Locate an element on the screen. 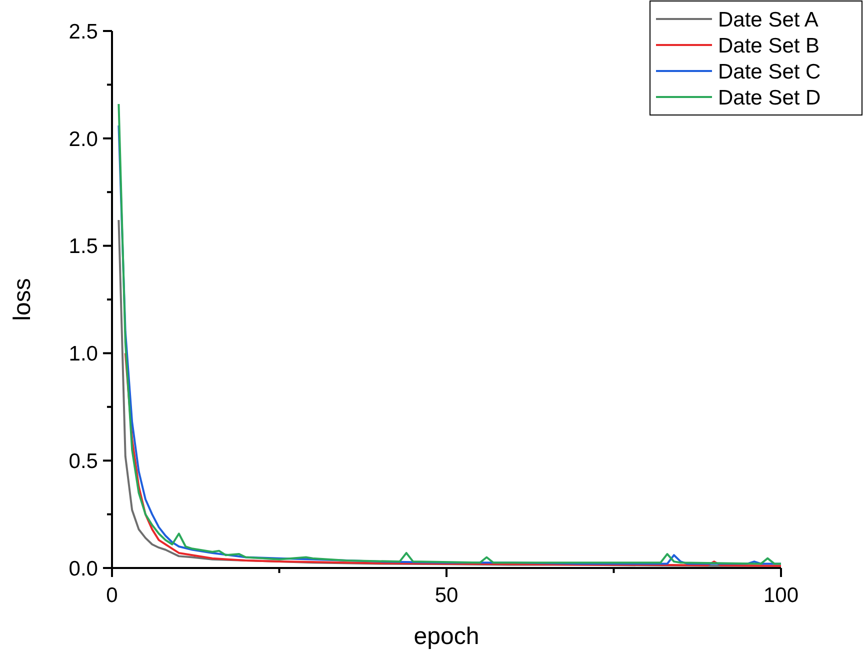 This screenshot has width=864, height=654. x-axis-title: epoch is located at coordinates (447, 636).